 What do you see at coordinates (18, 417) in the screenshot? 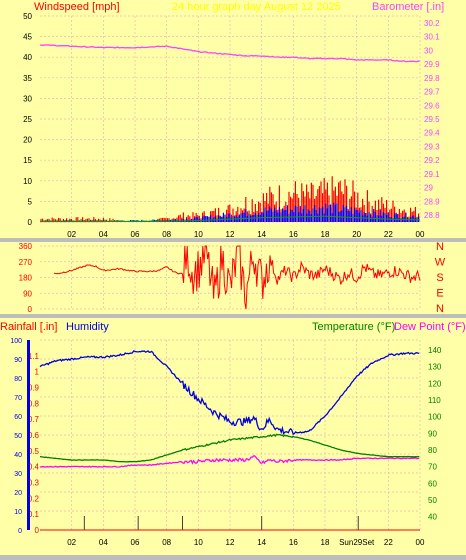
I see `humidity-tick-label: 60` at bounding box center [18, 417].